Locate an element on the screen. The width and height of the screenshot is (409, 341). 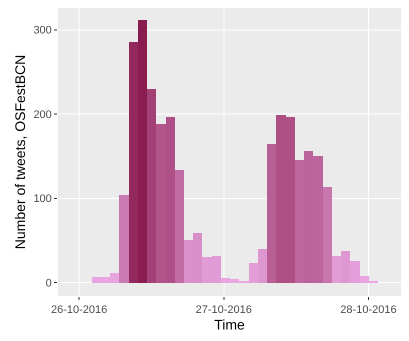
y-axis-title: Number of tweets, OSFestBCN is located at coordinates (20, 152).